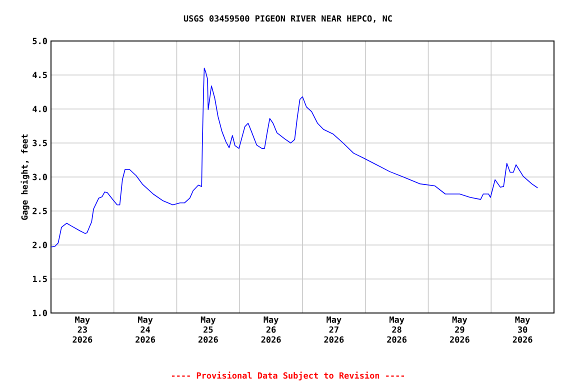 The height and width of the screenshot is (384, 576). I want to click on x-tick-label: May 24 2026, so click(146, 329).